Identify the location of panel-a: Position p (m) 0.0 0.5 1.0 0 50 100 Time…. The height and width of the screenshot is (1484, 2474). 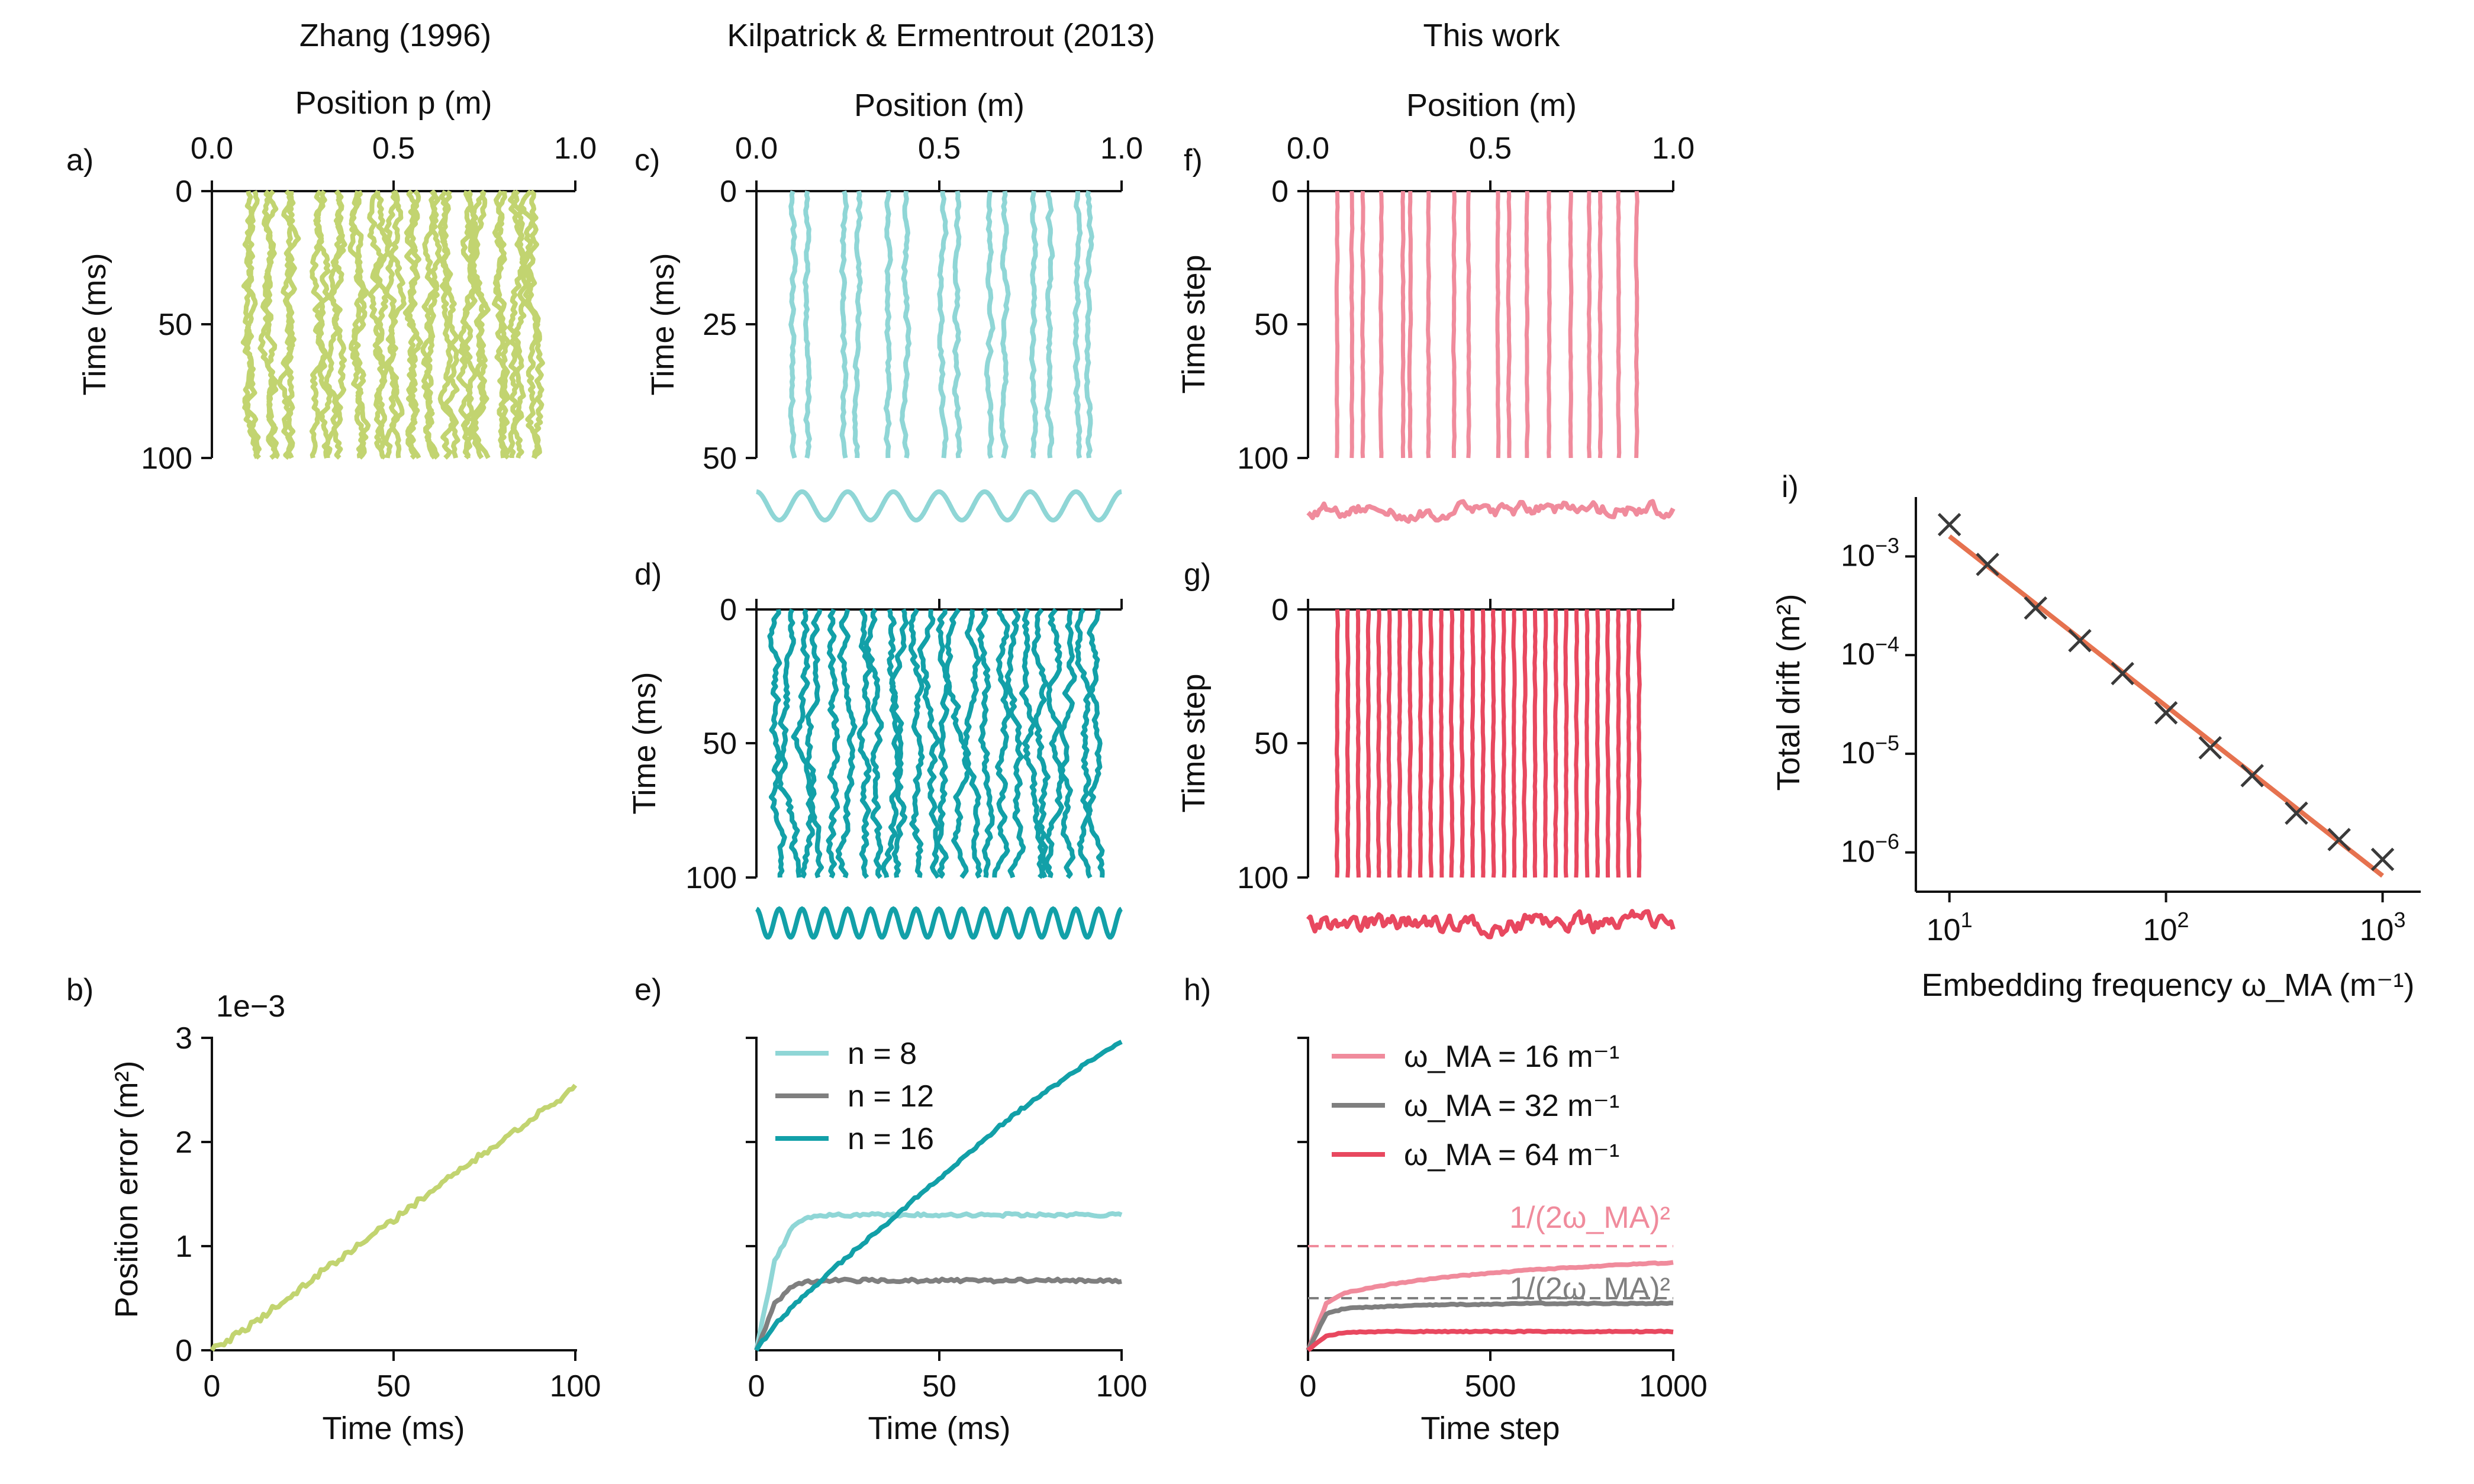
(337, 281).